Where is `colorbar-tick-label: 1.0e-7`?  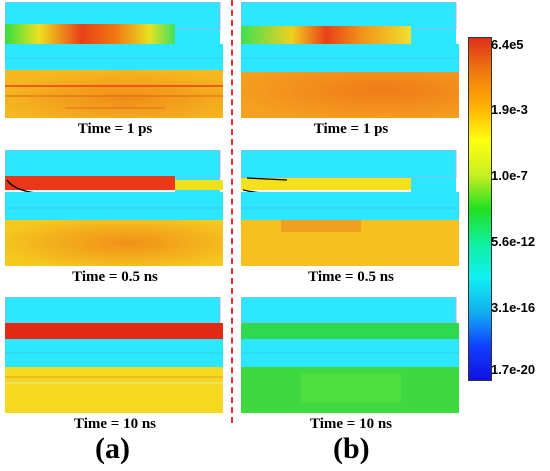 colorbar-tick-label: 1.0e-7 is located at coordinates (509, 175).